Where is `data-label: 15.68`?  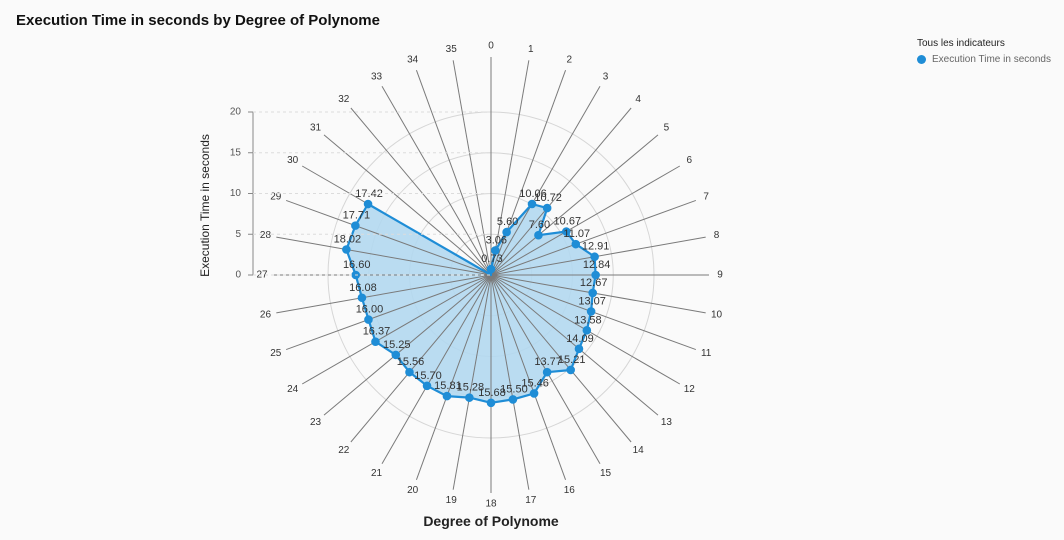
data-label: 15.68 is located at coordinates (492, 393).